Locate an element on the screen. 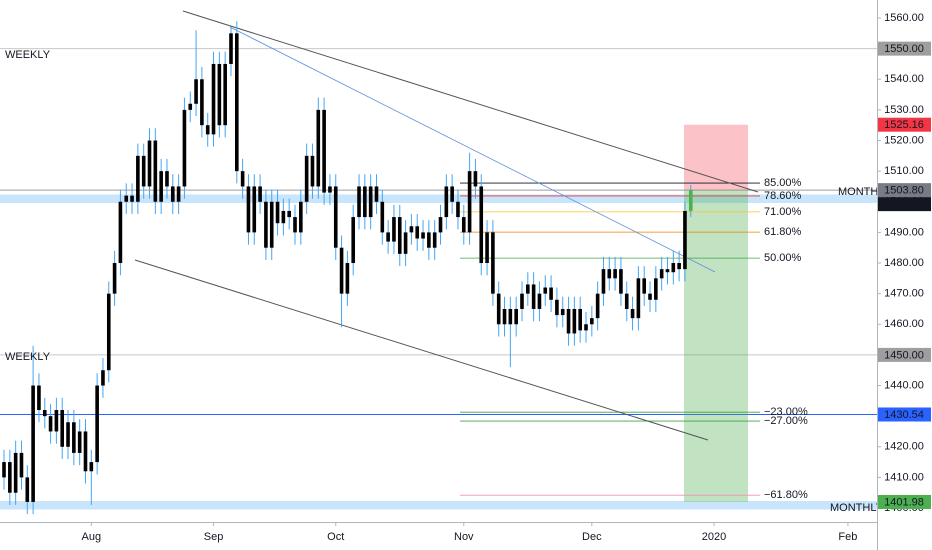  price-label: 1550.00 is located at coordinates (904, 49).